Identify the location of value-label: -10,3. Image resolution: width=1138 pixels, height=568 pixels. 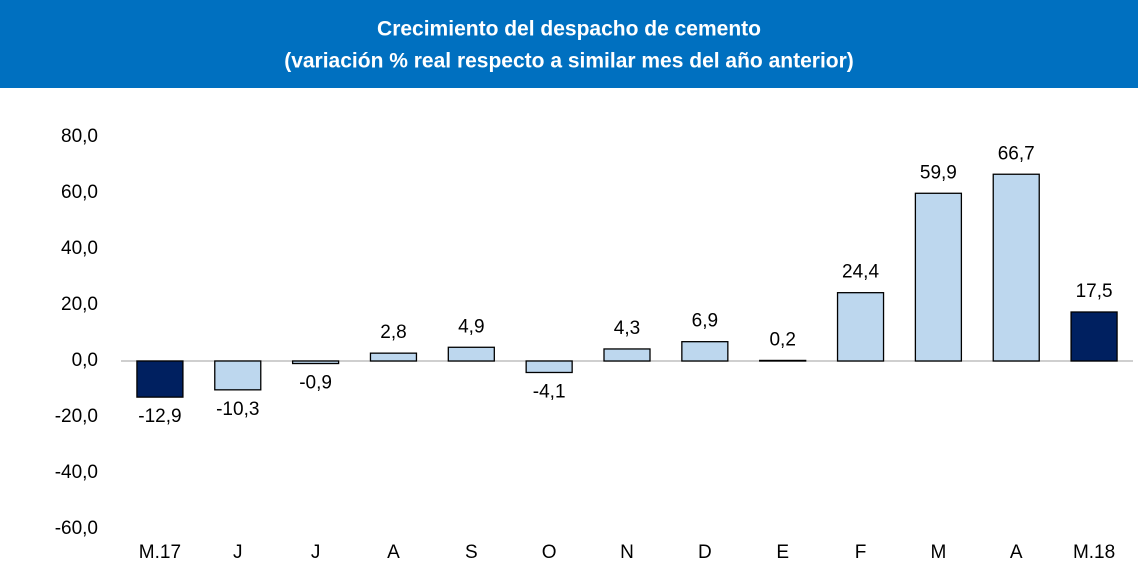
(237, 409).